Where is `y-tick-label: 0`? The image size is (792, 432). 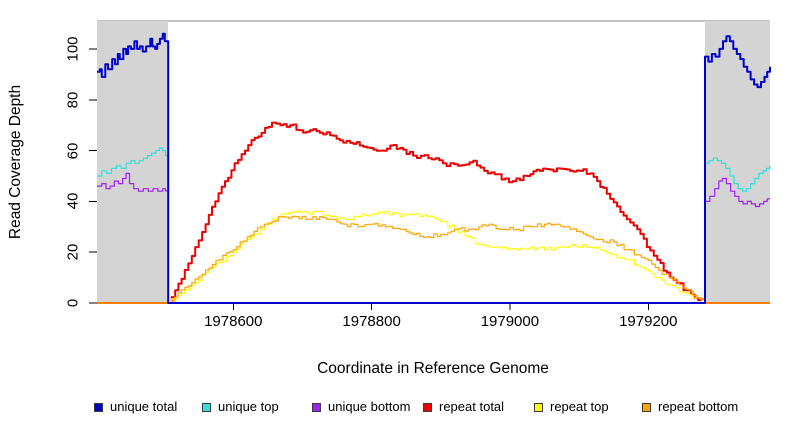
y-tick-label: 0 is located at coordinates (73, 303).